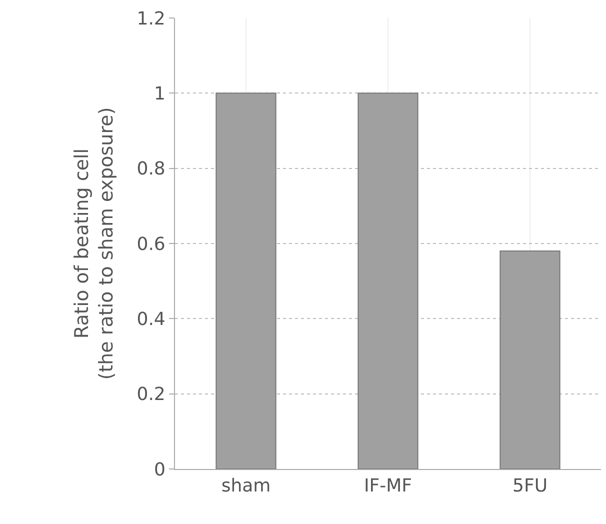  What do you see at coordinates (151, 169) in the screenshot?
I see `y-tick-label: 0.8` at bounding box center [151, 169].